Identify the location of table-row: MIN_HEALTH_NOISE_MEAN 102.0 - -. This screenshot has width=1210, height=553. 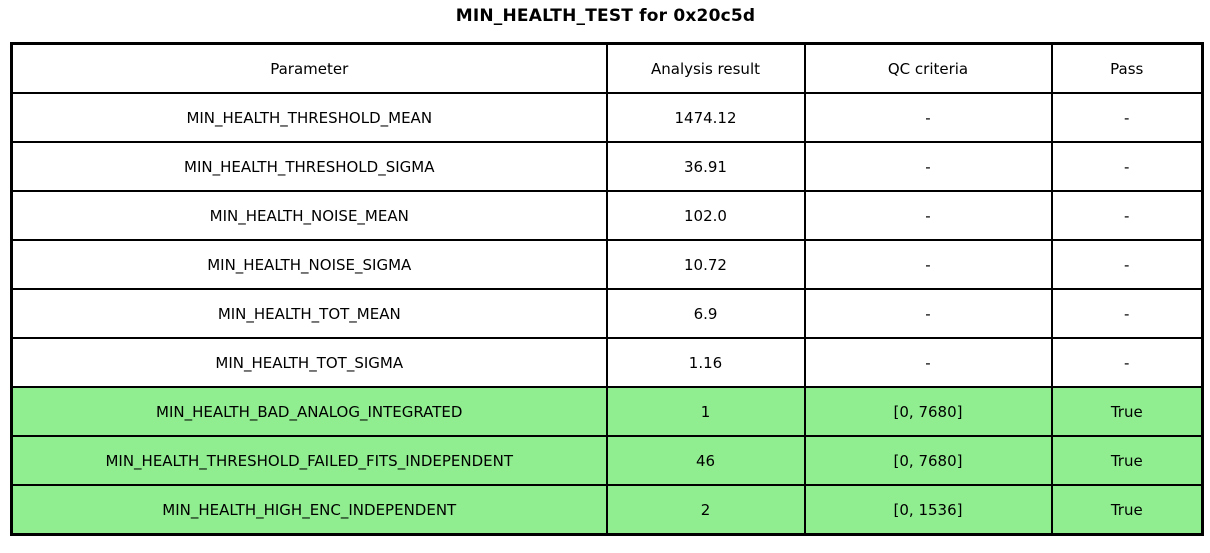
(607, 215).